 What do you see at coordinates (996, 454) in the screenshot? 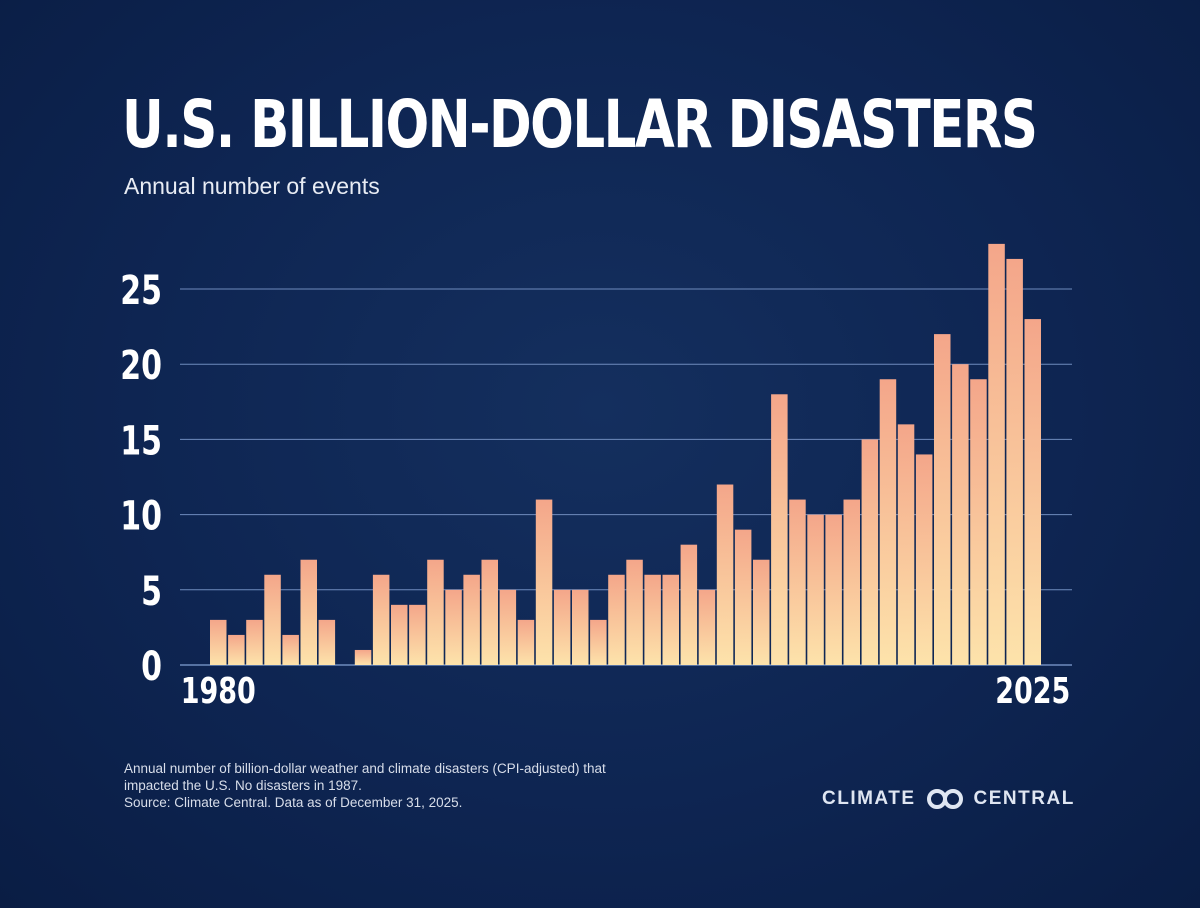
I see `bar-2023` at bounding box center [996, 454].